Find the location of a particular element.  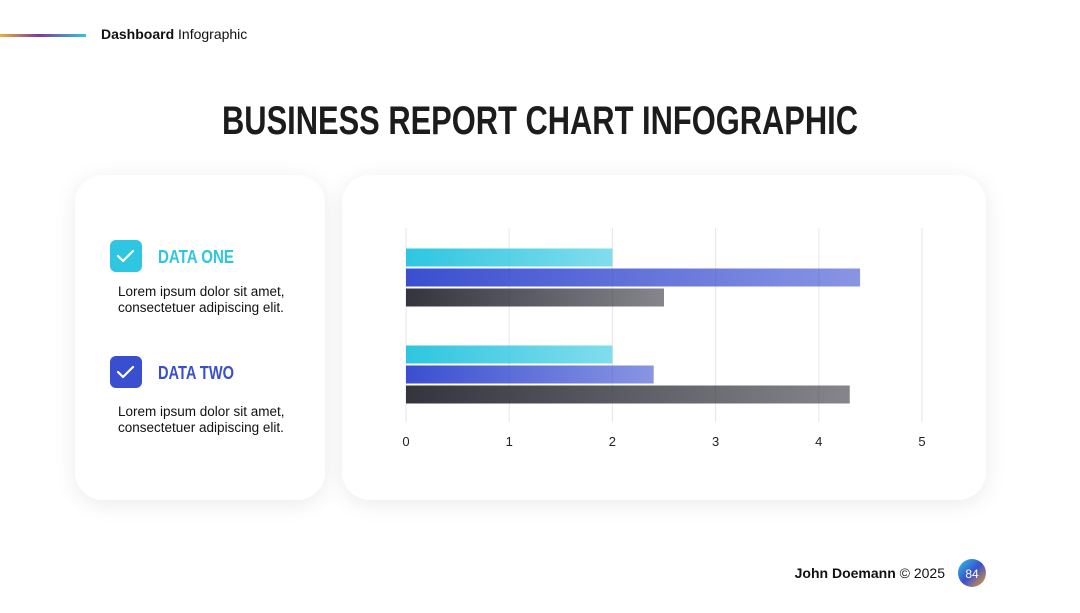

page-badge is located at coordinates (972, 573).